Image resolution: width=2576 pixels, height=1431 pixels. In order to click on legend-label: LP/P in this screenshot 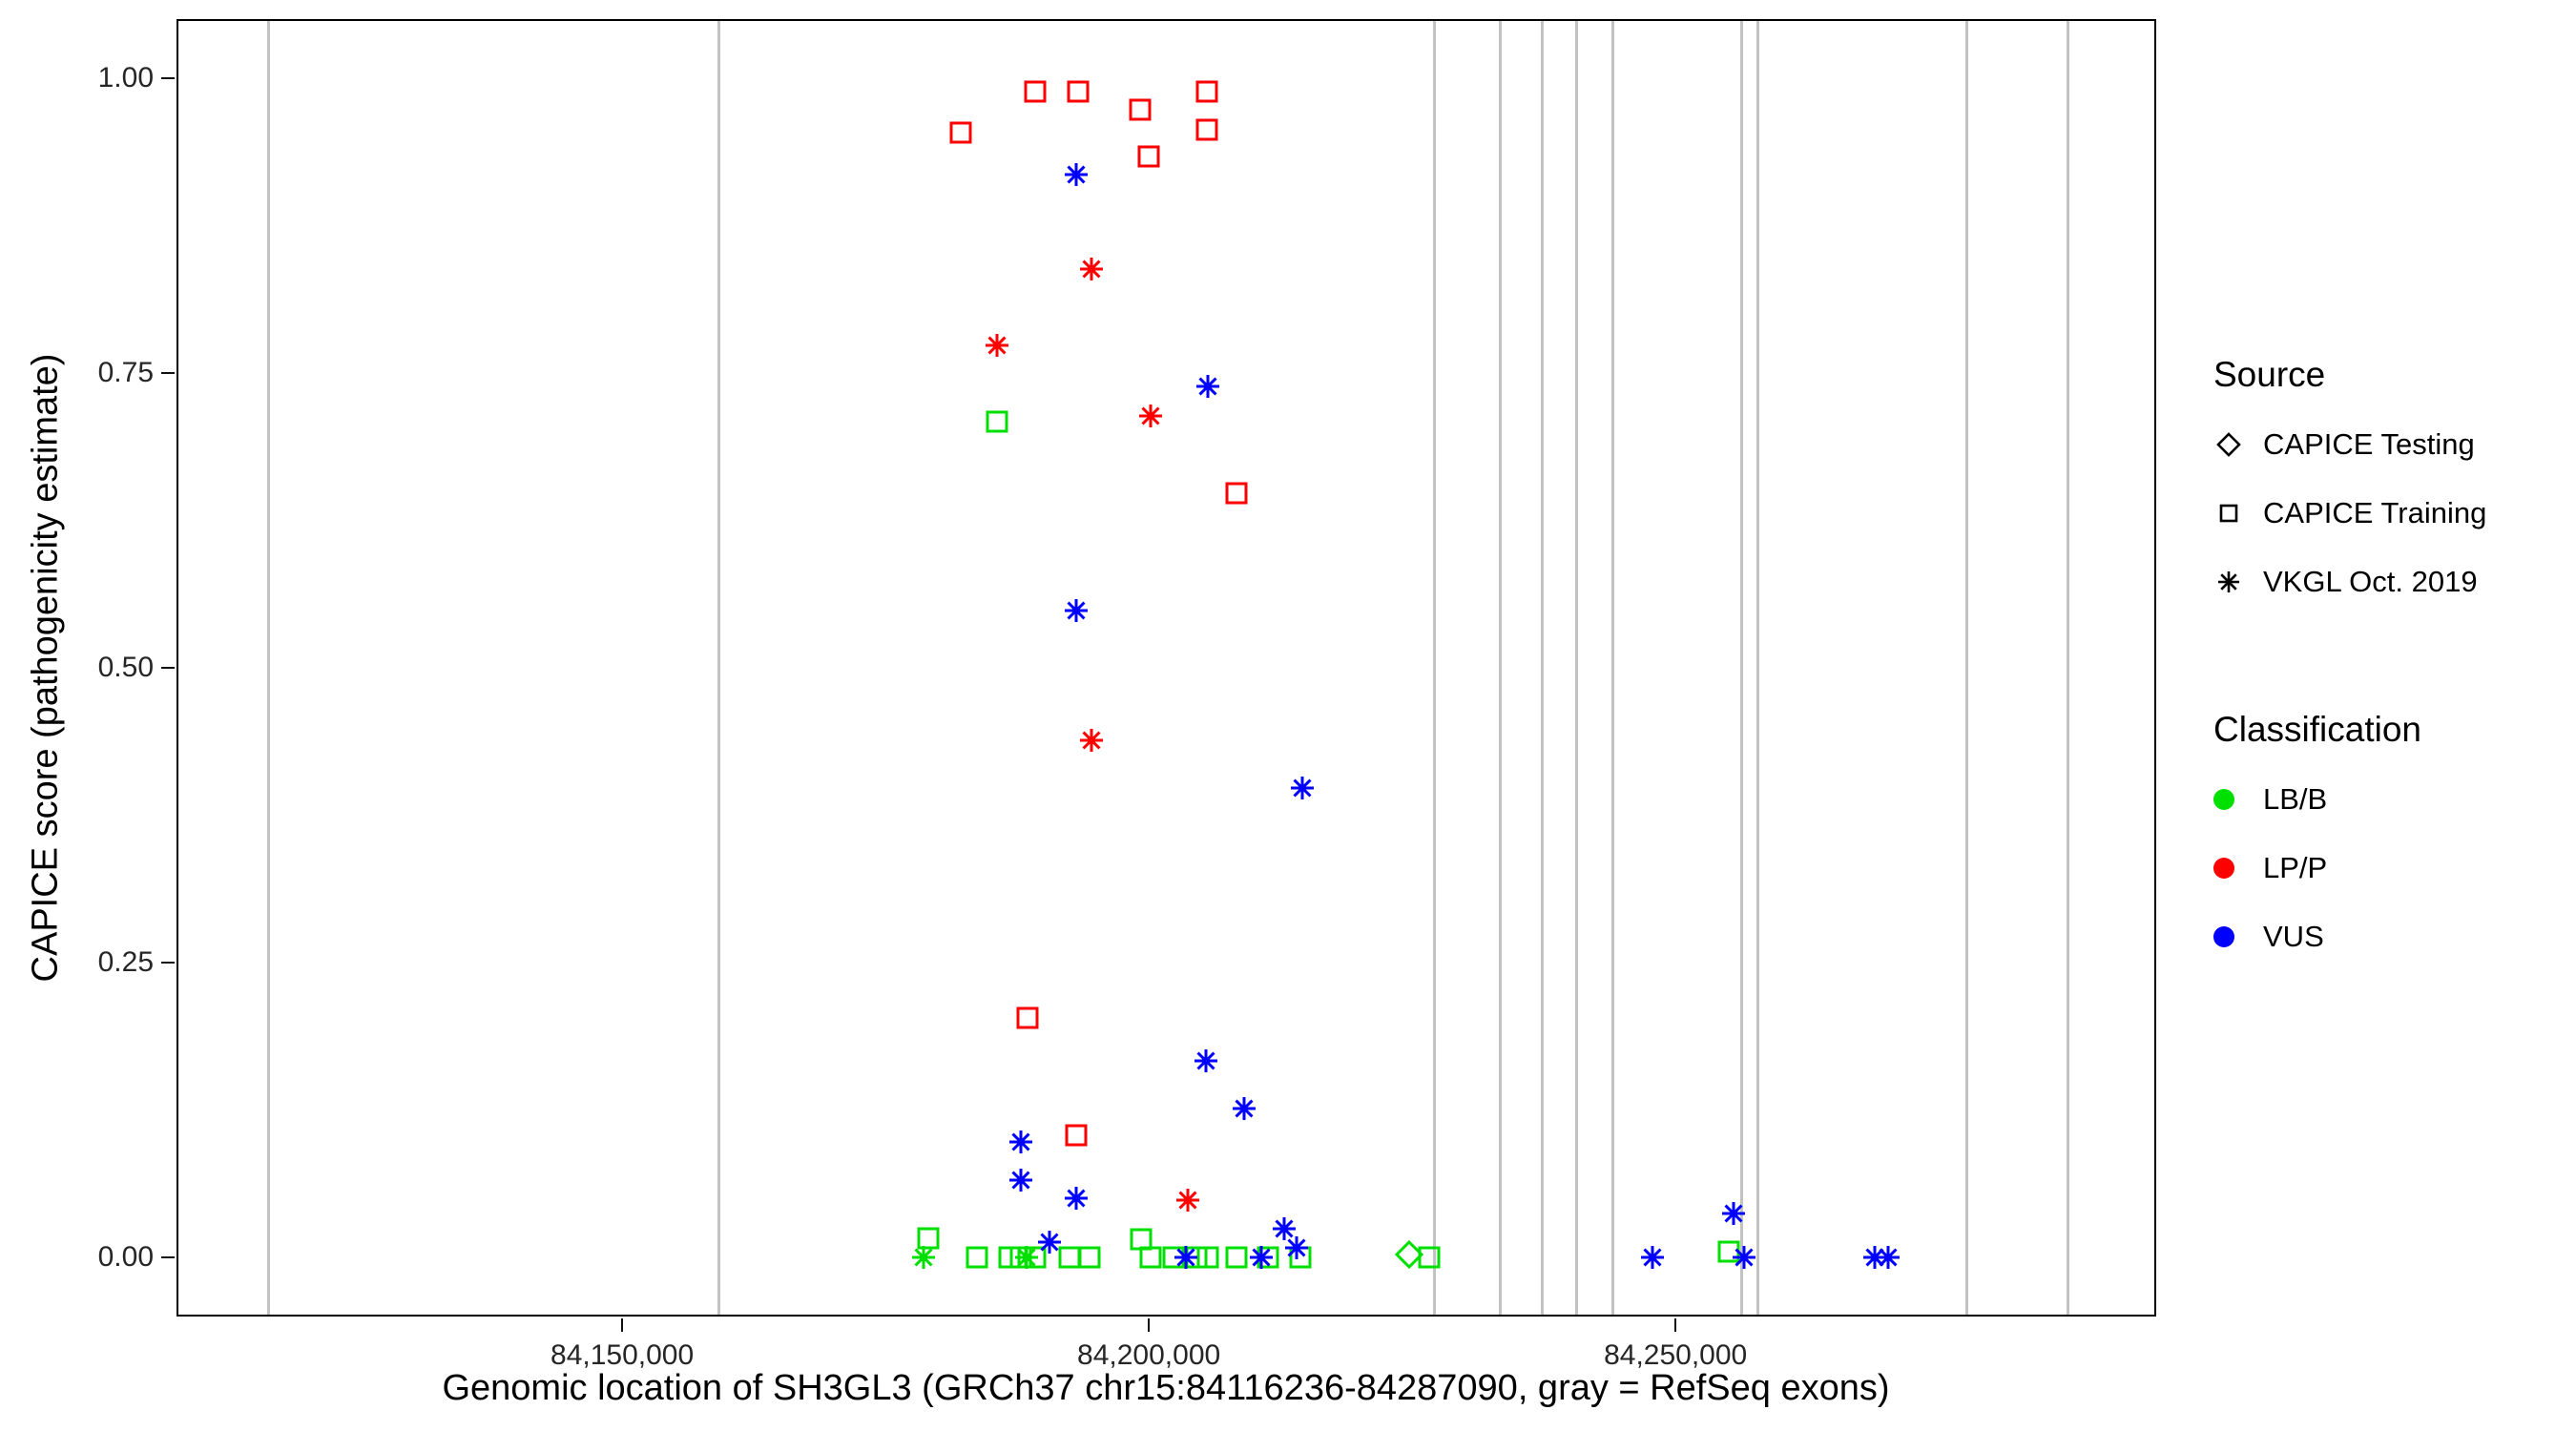, I will do `click(2295, 867)`.